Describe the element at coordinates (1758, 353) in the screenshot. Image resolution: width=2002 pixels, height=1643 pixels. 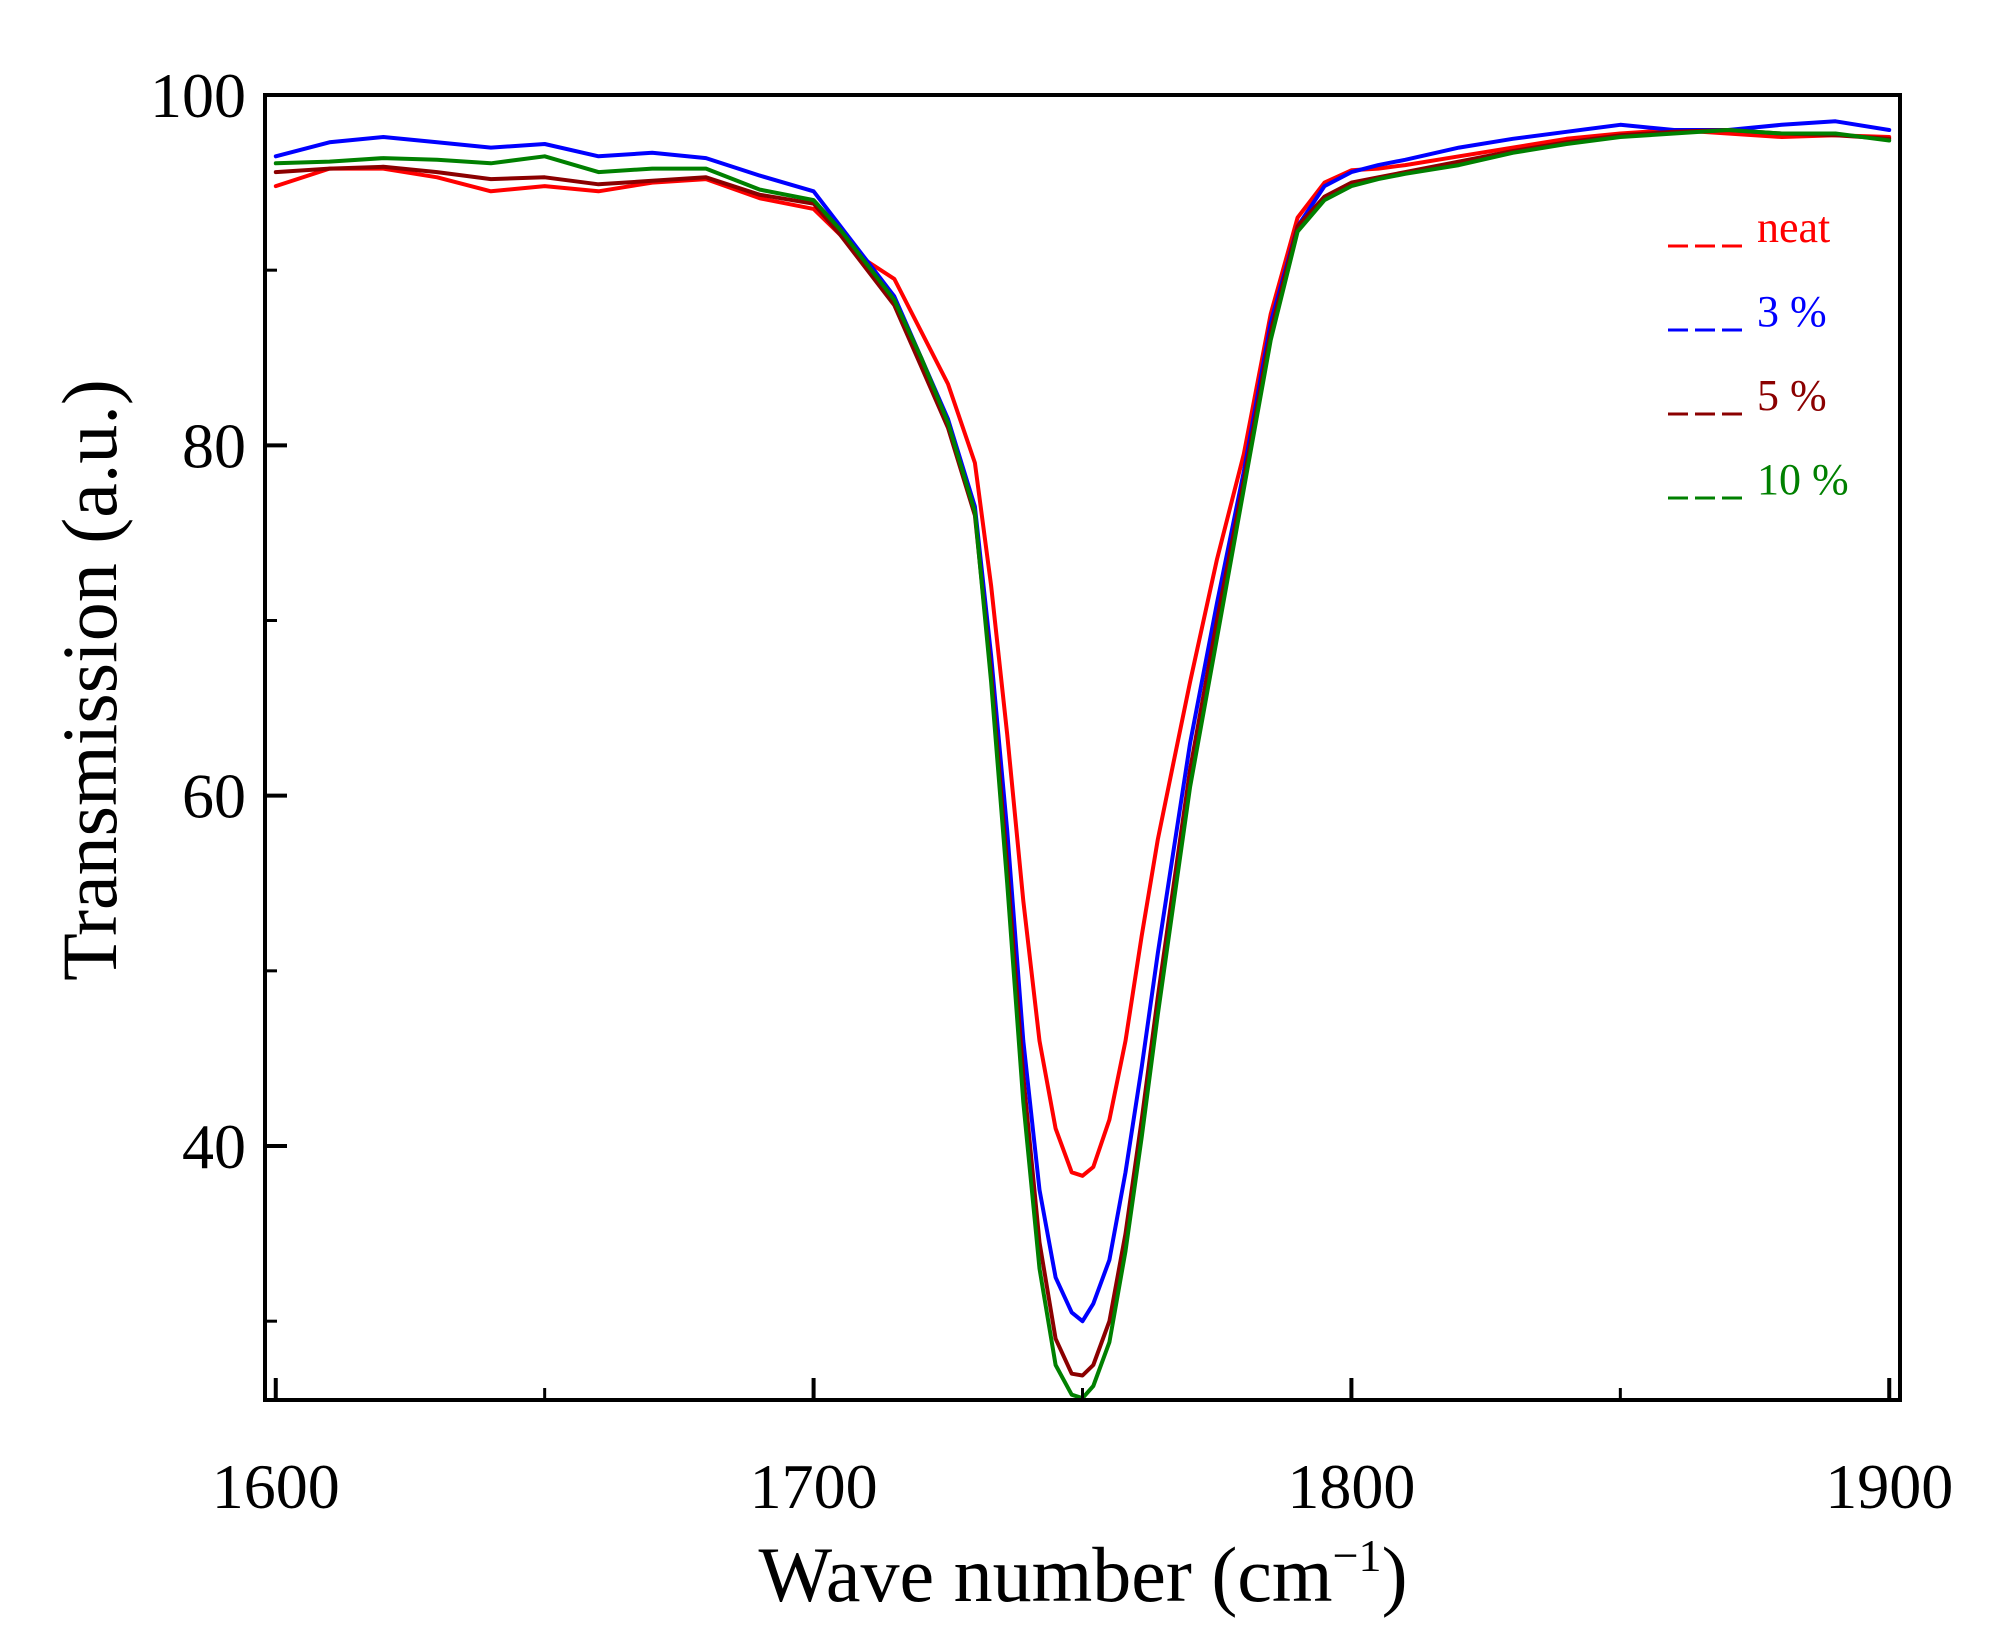
I see `legend: neat 3 % 5 % 10 %` at that location.